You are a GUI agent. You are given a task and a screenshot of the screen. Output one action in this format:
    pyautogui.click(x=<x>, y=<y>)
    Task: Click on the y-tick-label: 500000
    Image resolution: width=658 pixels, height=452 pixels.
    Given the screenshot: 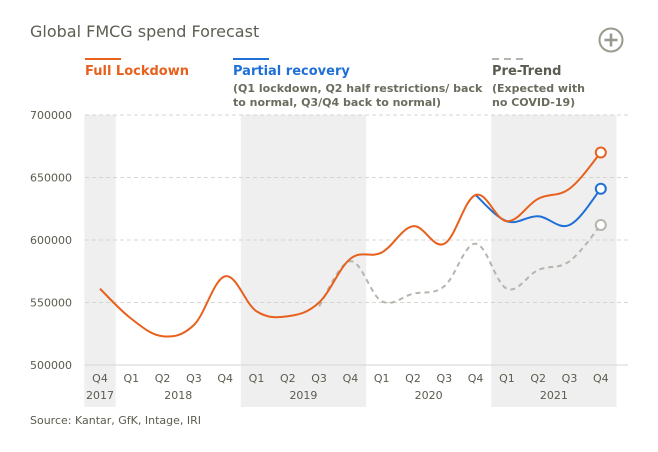 What is the action you would take?
    pyautogui.click(x=51, y=365)
    